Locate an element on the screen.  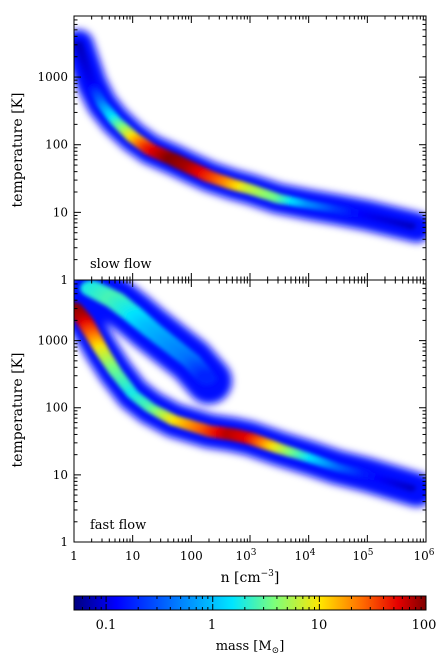
colorbar-gradient is located at coordinates (250, 603).